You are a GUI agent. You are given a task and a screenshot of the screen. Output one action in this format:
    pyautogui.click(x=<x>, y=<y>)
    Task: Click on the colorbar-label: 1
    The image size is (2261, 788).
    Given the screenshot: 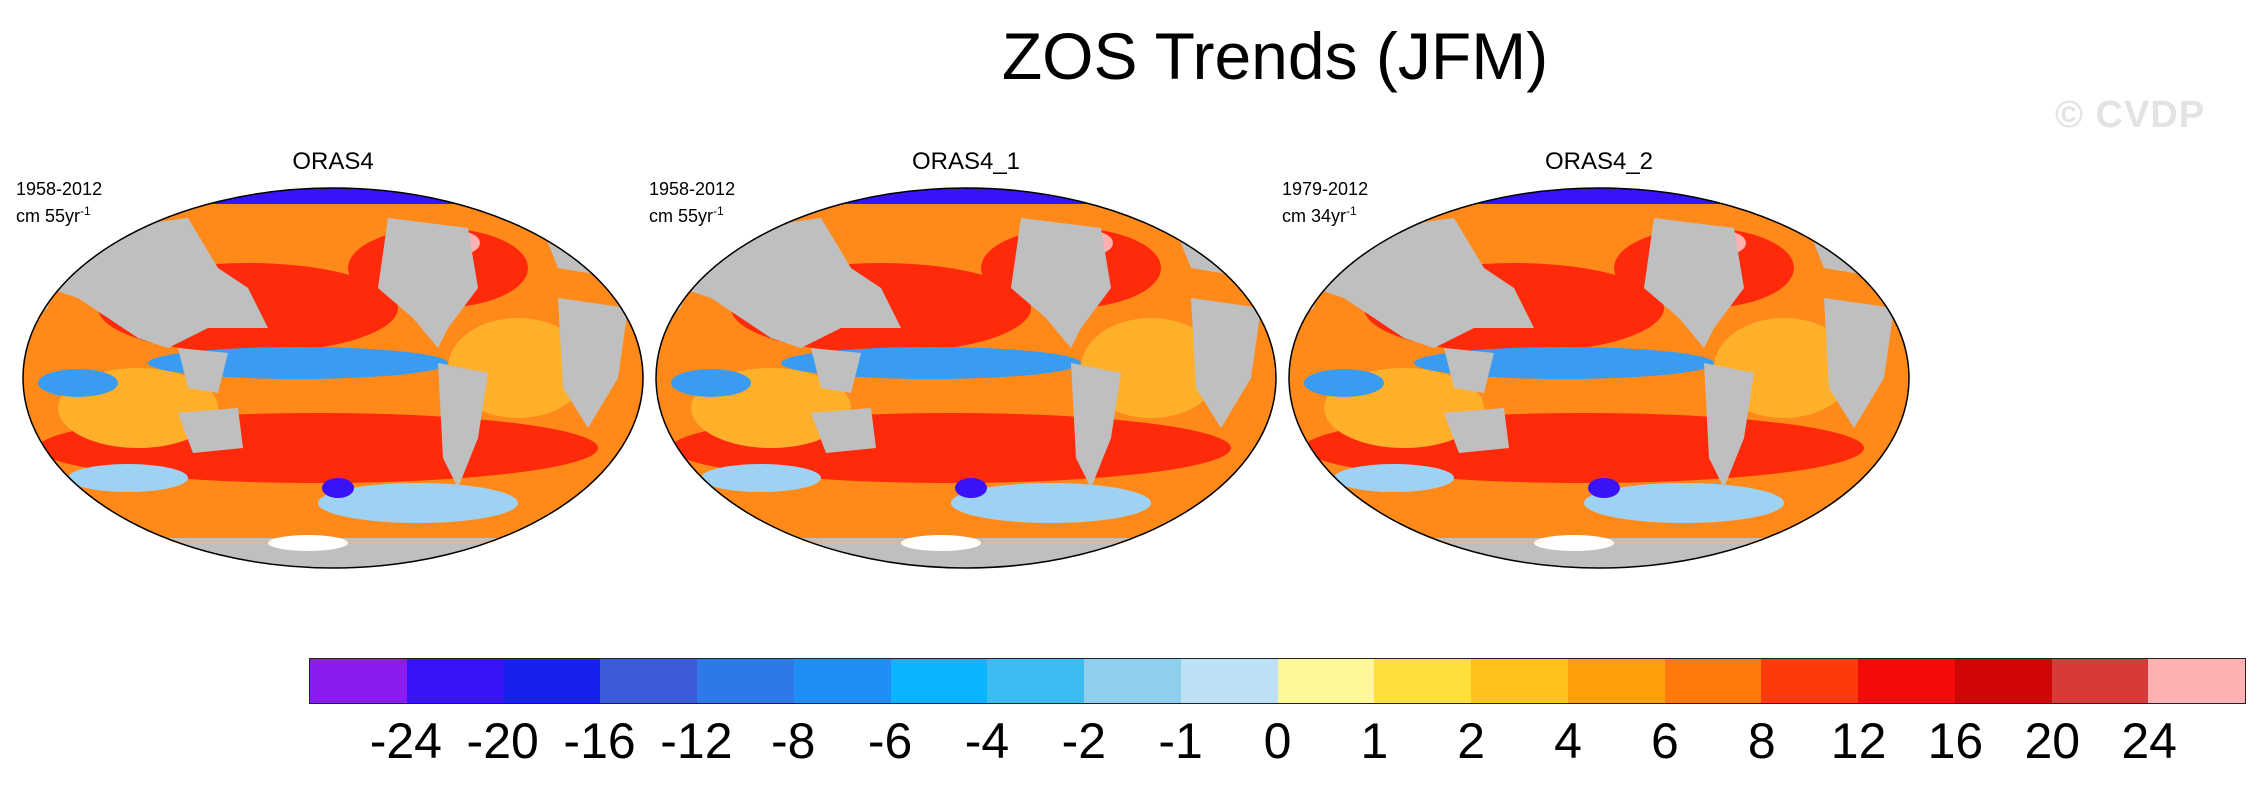 What is the action you would take?
    pyautogui.click(x=1374, y=741)
    